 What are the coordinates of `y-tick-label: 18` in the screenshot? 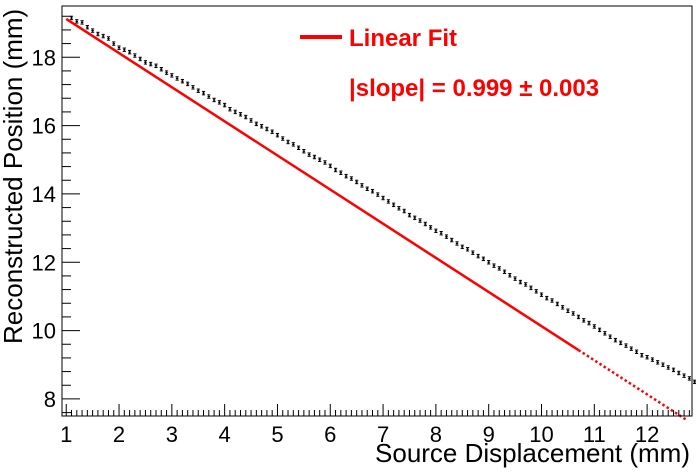 It's located at (44, 57).